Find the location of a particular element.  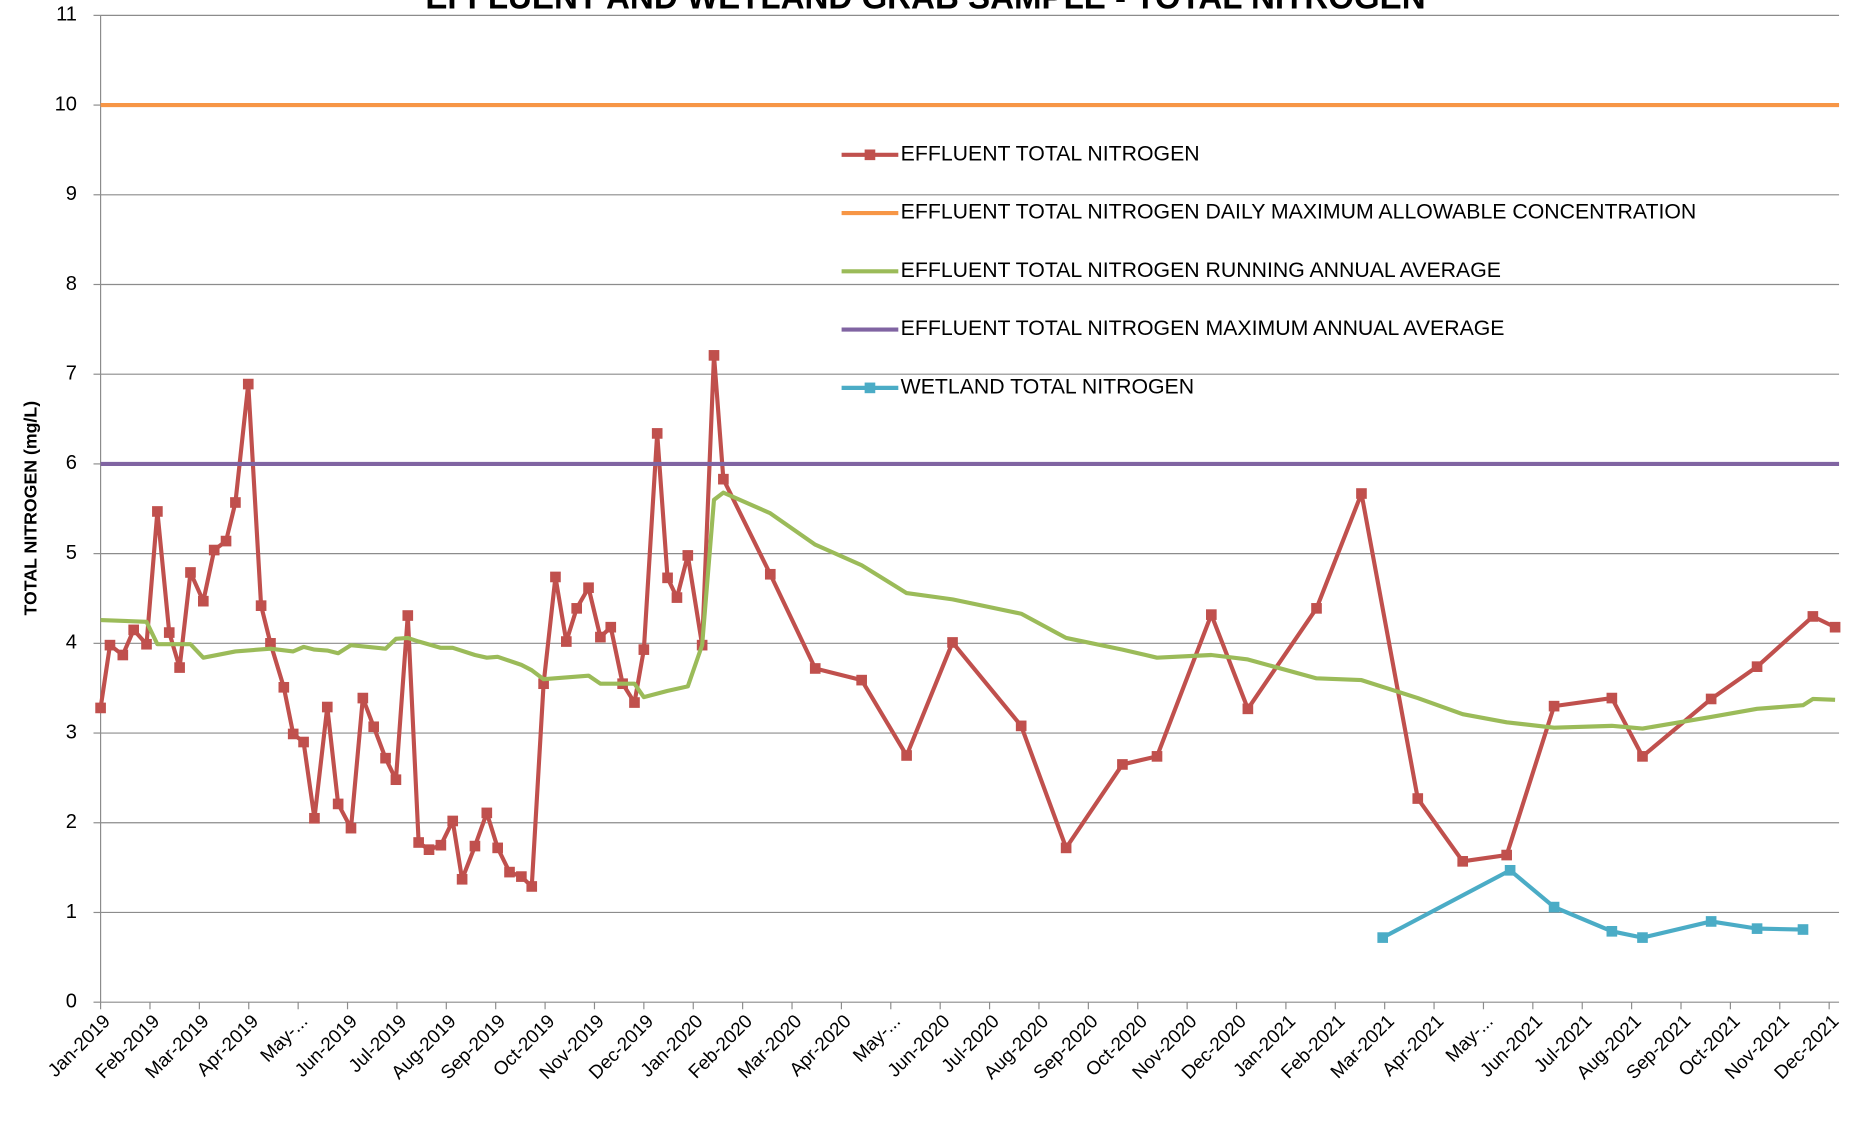

series-line is located at coordinates (1592, 904).